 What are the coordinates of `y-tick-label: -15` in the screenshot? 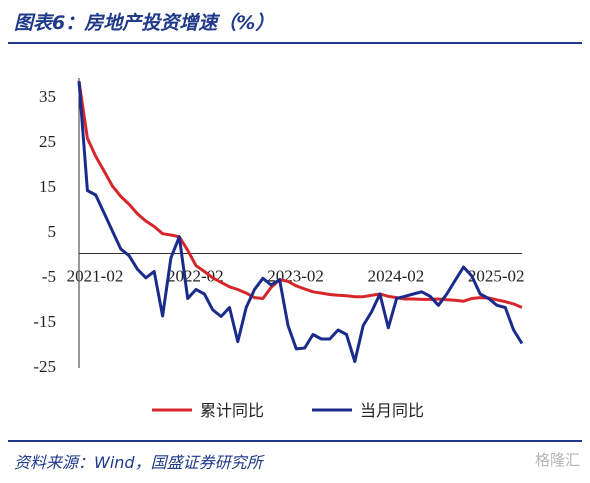 It's located at (44, 321).